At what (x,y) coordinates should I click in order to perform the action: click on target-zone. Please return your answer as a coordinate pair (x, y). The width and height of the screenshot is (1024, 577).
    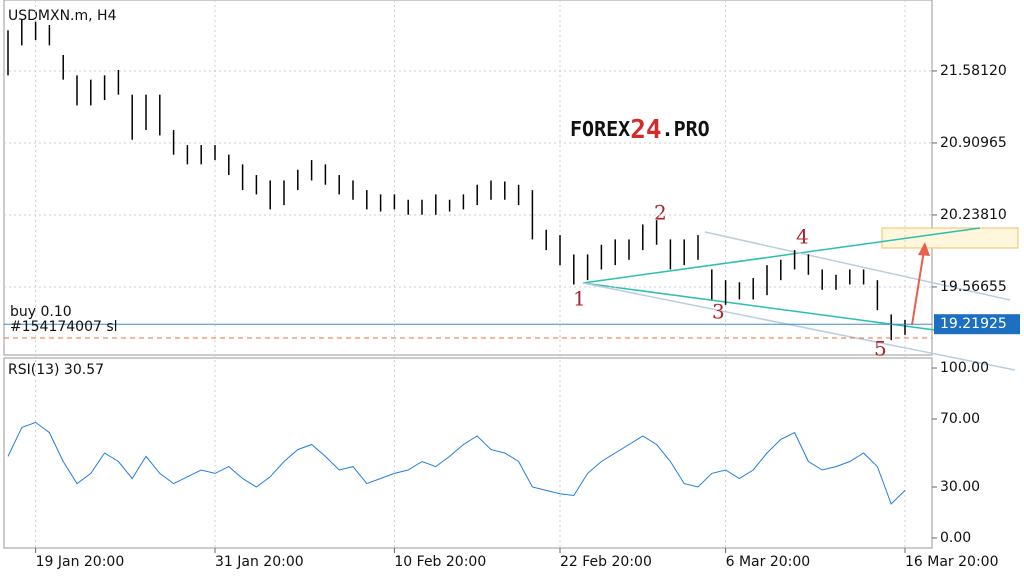
    Looking at the image, I should click on (950, 238).